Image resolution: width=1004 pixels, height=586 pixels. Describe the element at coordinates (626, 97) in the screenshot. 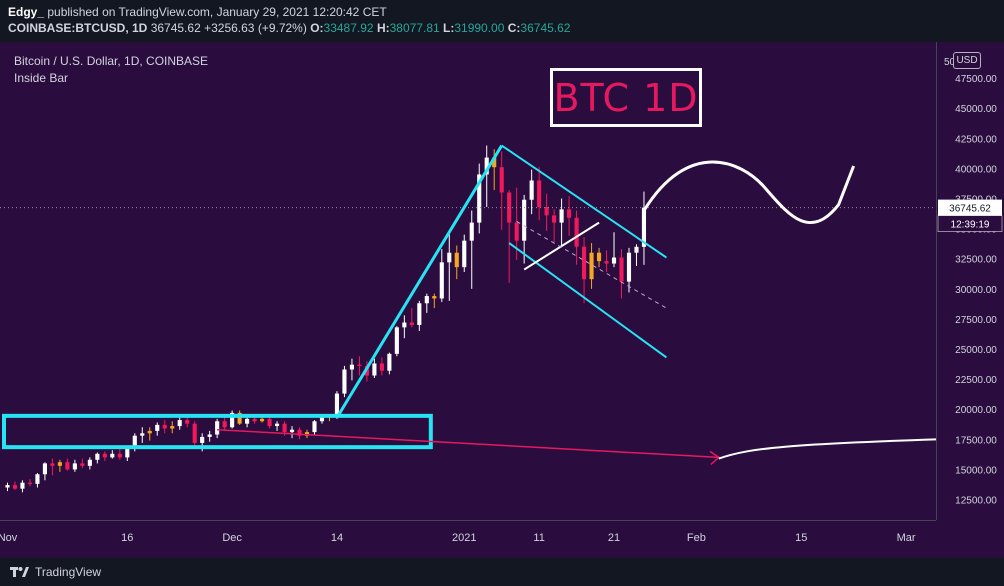

I see `btc-text-annotation: BTC 1D` at that location.